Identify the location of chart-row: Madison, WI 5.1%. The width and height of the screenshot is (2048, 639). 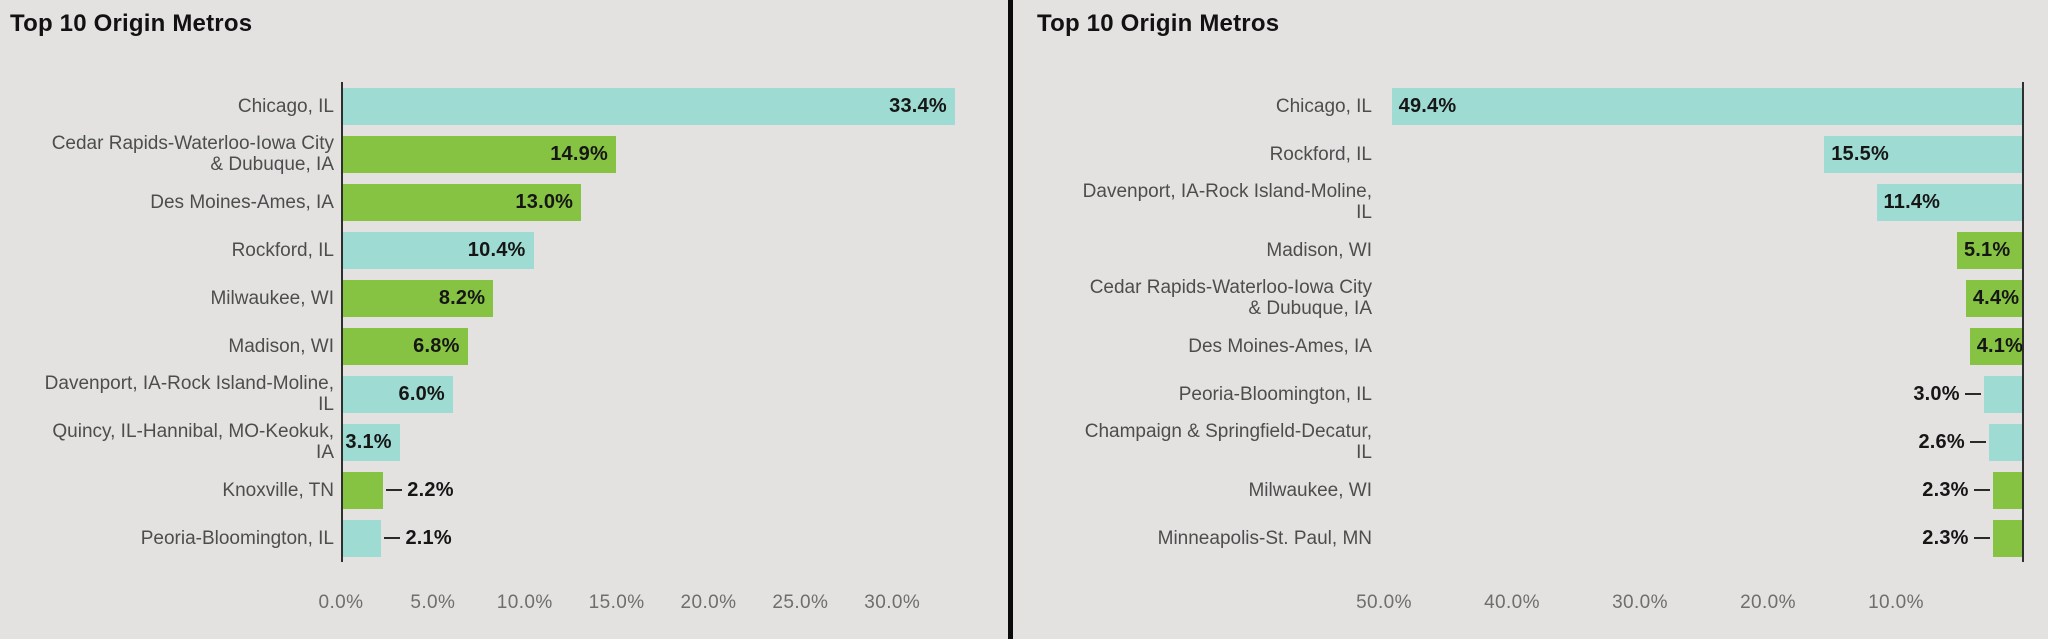
(1530, 250).